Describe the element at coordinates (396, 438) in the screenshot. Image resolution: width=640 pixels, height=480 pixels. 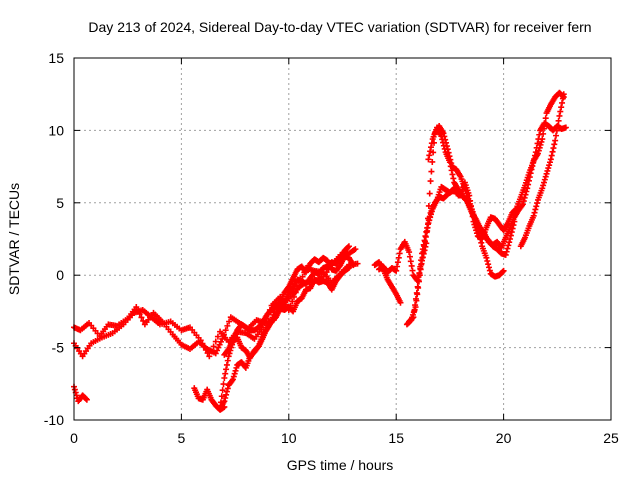
I see `x-tick-label: 15` at that location.